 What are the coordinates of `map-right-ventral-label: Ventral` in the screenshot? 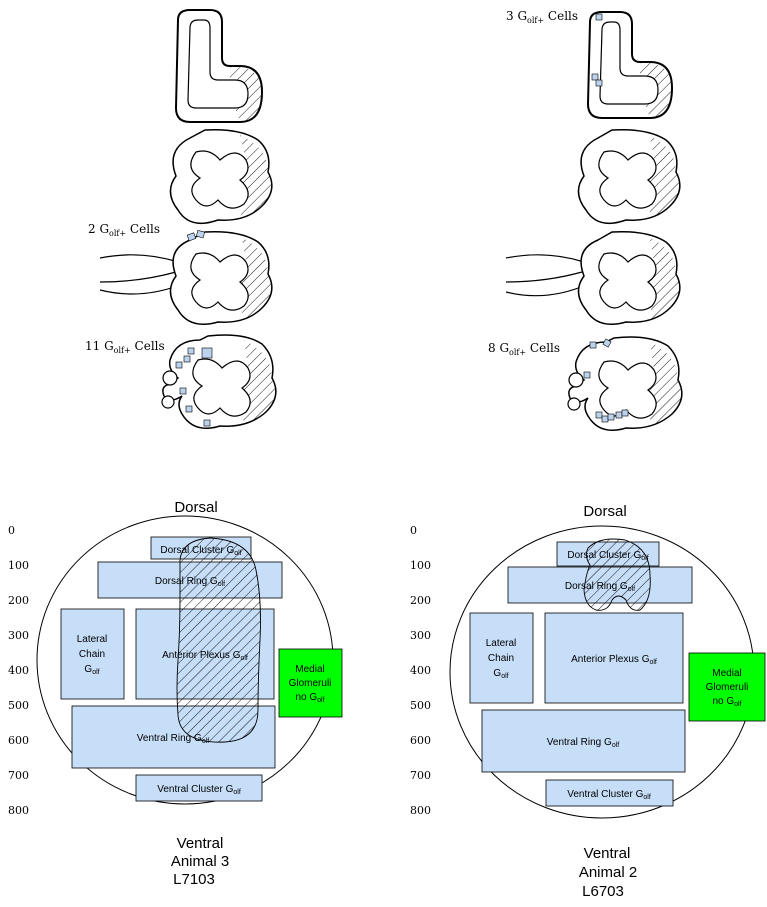 It's located at (607, 853).